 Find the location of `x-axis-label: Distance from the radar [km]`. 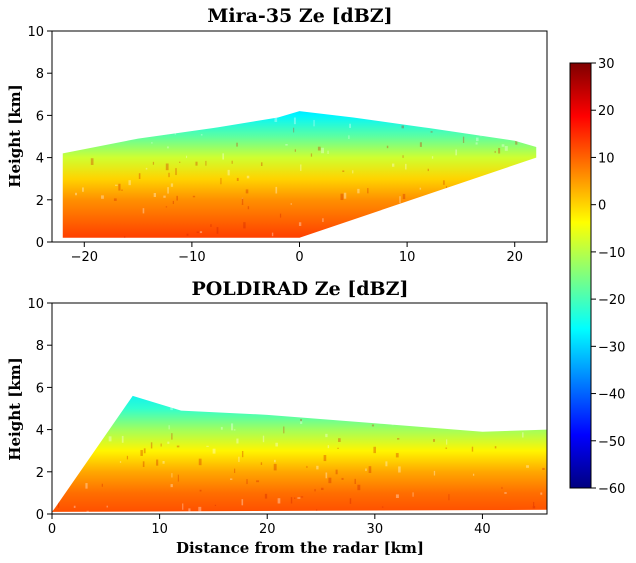

x-axis-label: Distance from the radar [km] is located at coordinates (300, 548).